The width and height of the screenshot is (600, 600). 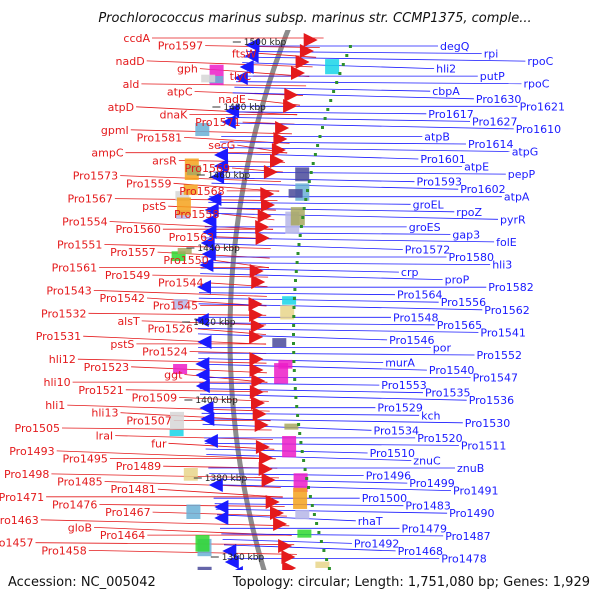 I want to click on gene-label-reverse: Pro1565, so click(x=459, y=325).